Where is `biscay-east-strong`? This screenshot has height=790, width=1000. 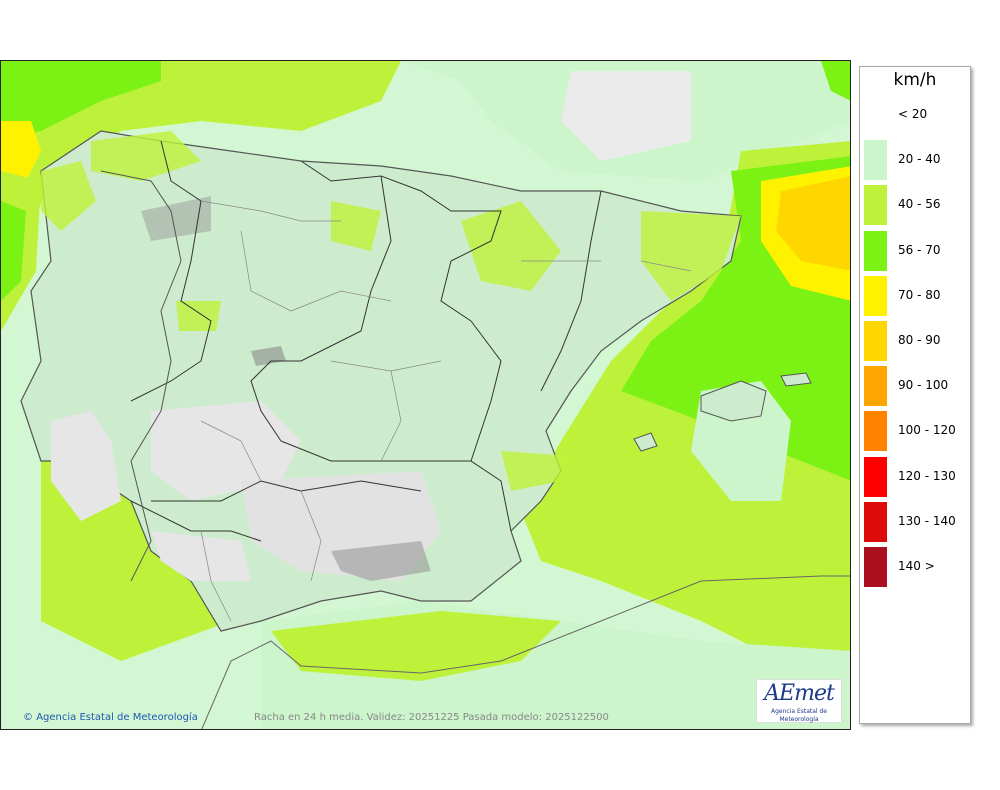
biscay-east-strong is located at coordinates (835, 81).